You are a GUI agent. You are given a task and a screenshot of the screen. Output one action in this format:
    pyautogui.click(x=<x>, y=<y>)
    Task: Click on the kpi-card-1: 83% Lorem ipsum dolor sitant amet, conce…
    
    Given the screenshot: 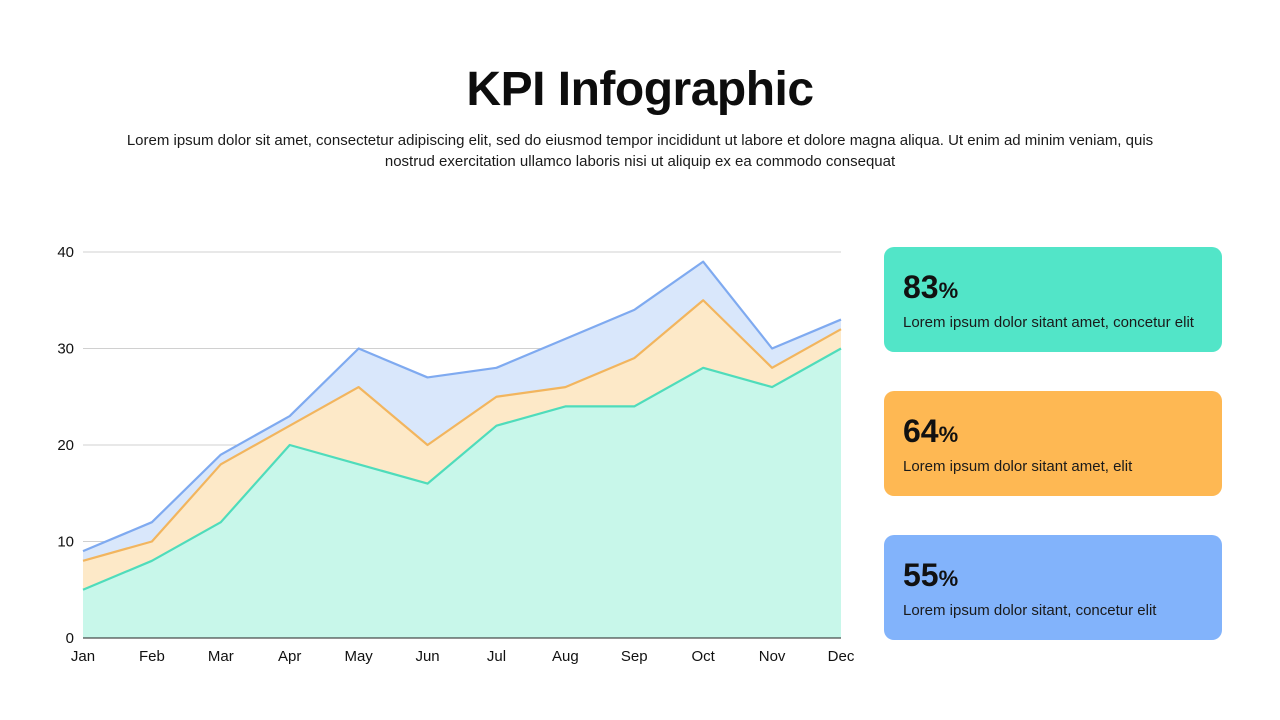 What is the action you would take?
    pyautogui.click(x=1053, y=299)
    